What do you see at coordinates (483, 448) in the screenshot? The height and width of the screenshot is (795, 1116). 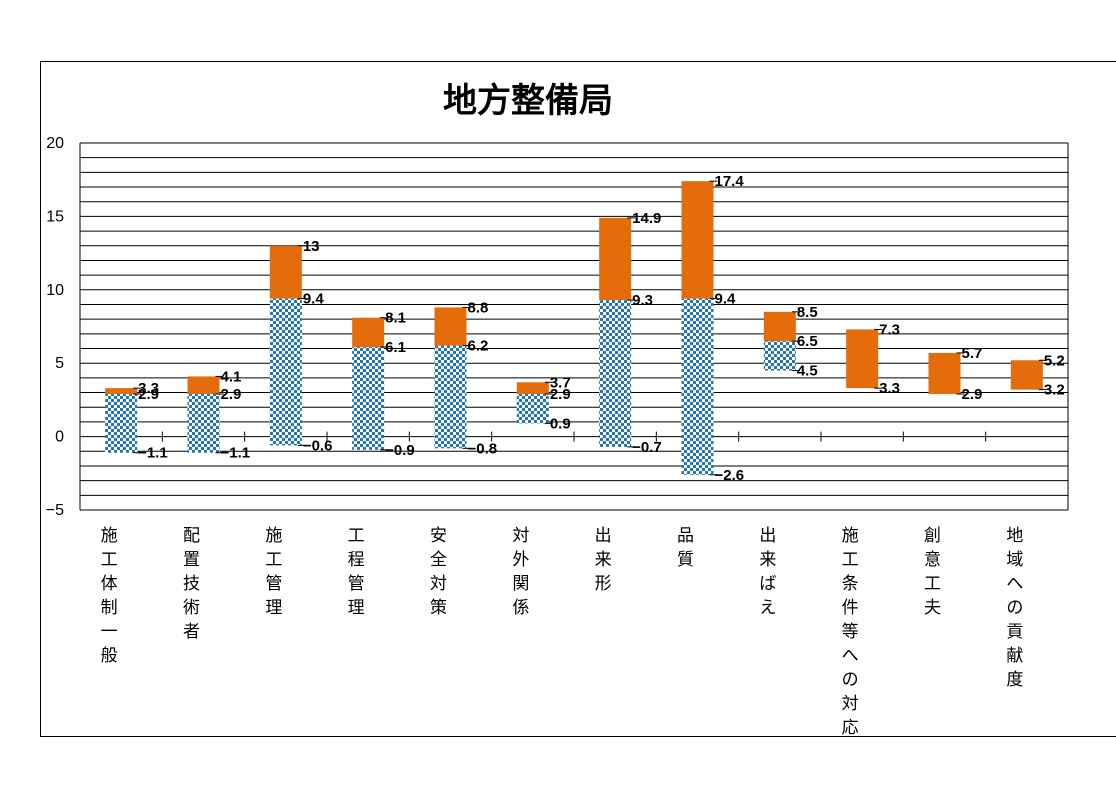 I see `data-label: −0.8` at bounding box center [483, 448].